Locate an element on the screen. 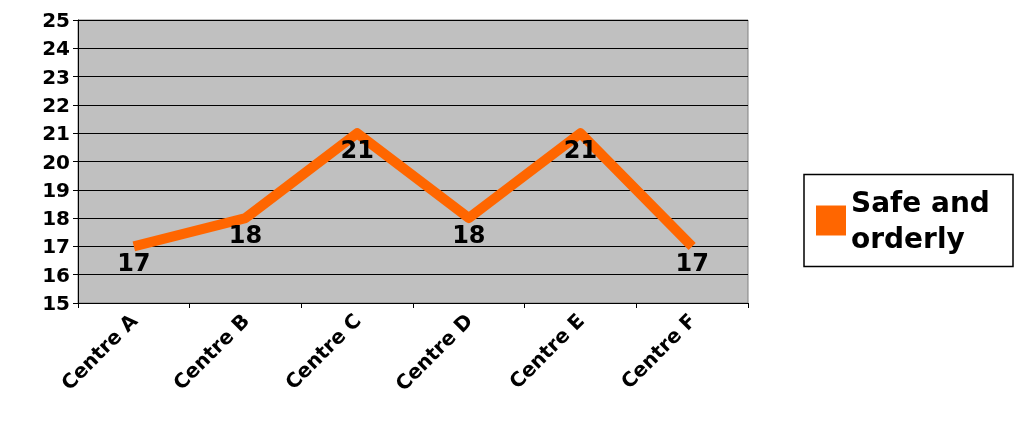  y-tick-label: 24 is located at coordinates (56, 48).